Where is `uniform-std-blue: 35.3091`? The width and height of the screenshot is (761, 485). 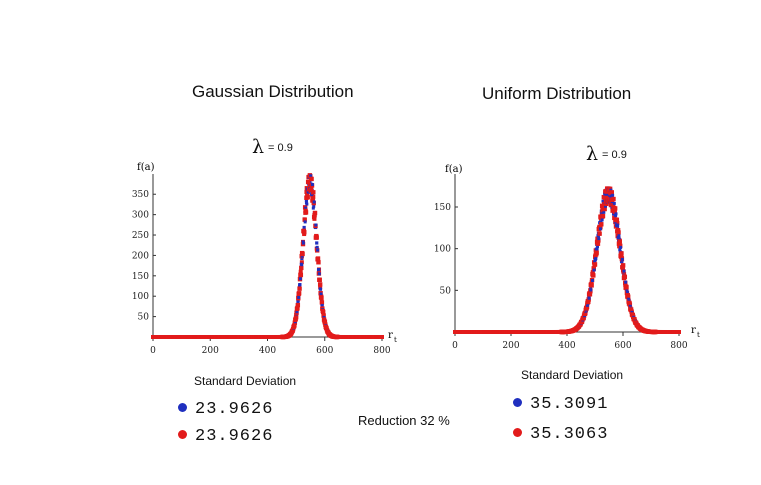 uniform-std-blue: 35.3091 is located at coordinates (560, 404).